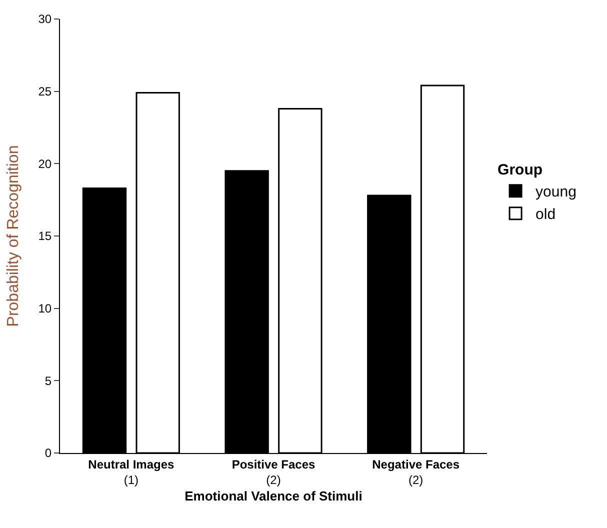 The width and height of the screenshot is (607, 528). Describe the element at coordinates (13, 236) in the screenshot. I see `y-axis-title: Probability of Recognition` at that location.